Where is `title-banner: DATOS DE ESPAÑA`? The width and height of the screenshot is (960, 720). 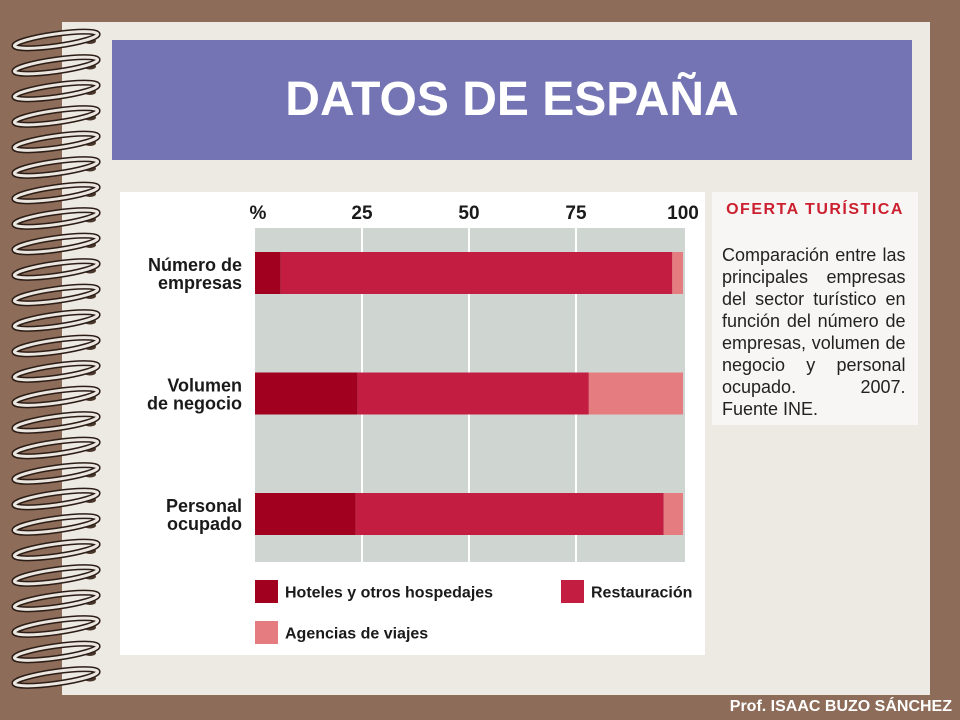
title-banner: DATOS DE ESPAÑA is located at coordinates (512, 100).